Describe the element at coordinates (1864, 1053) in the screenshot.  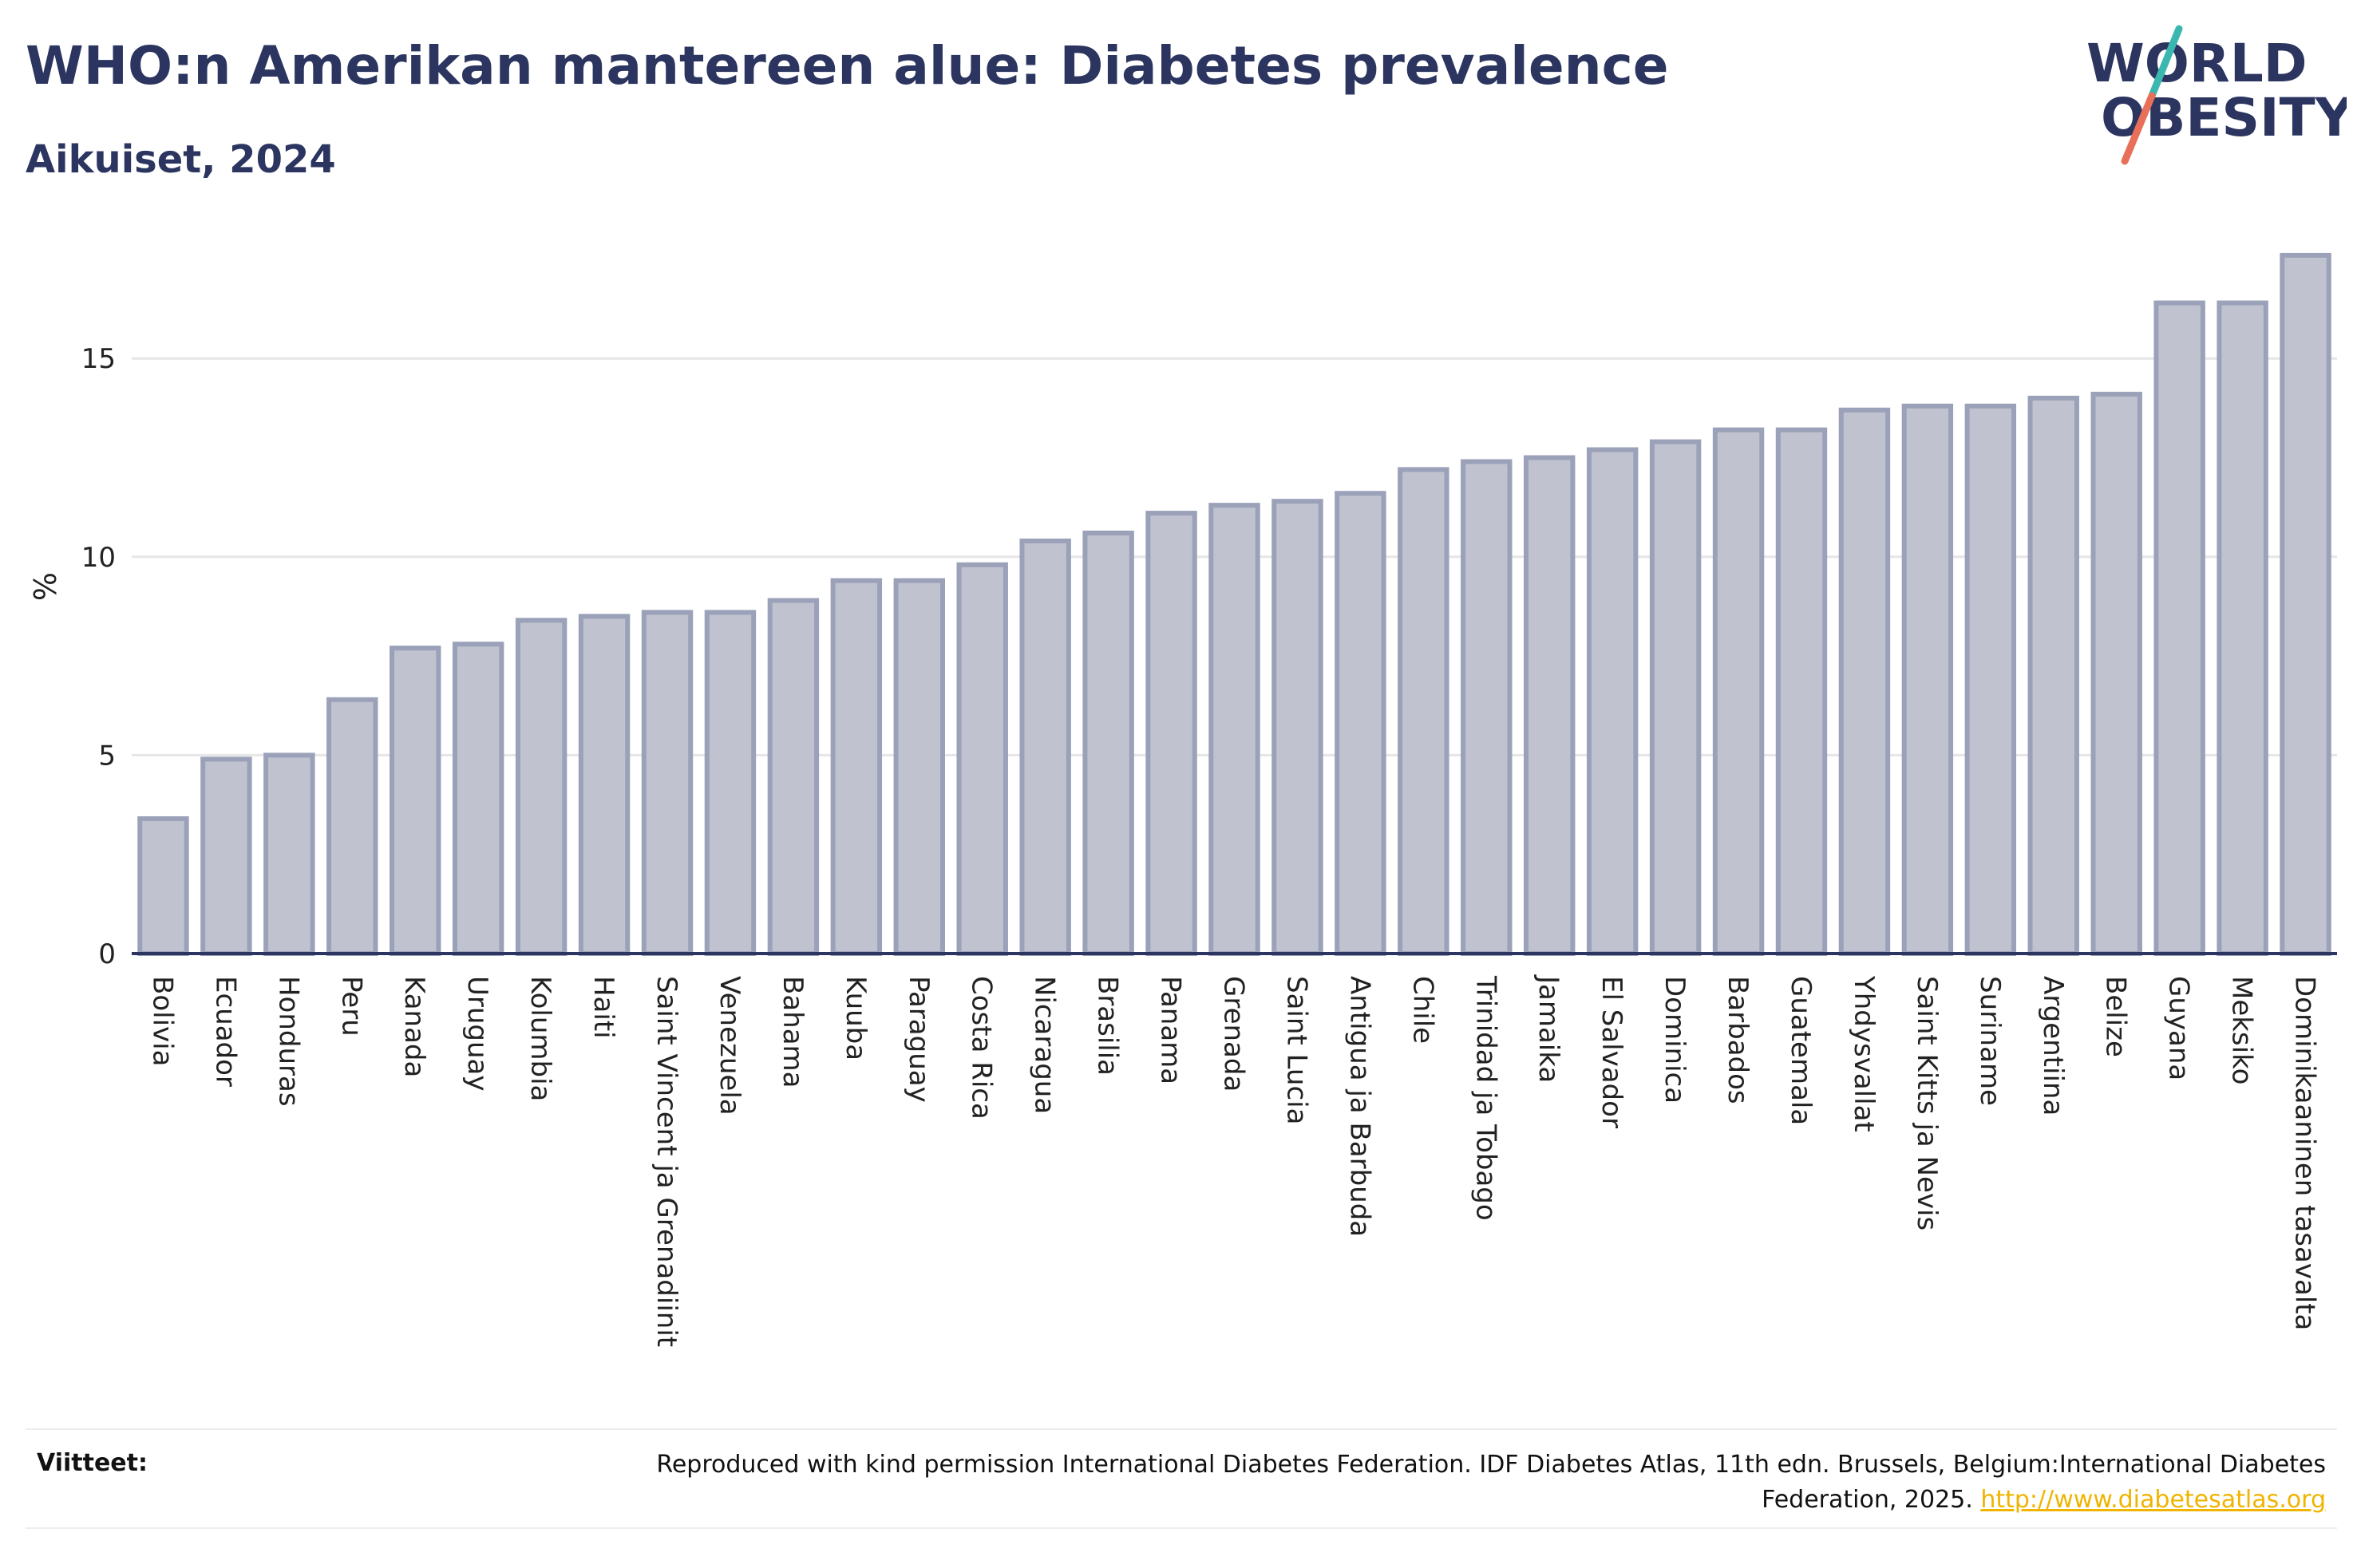
I see `x-tick-label: Yhdysvallat` at that location.